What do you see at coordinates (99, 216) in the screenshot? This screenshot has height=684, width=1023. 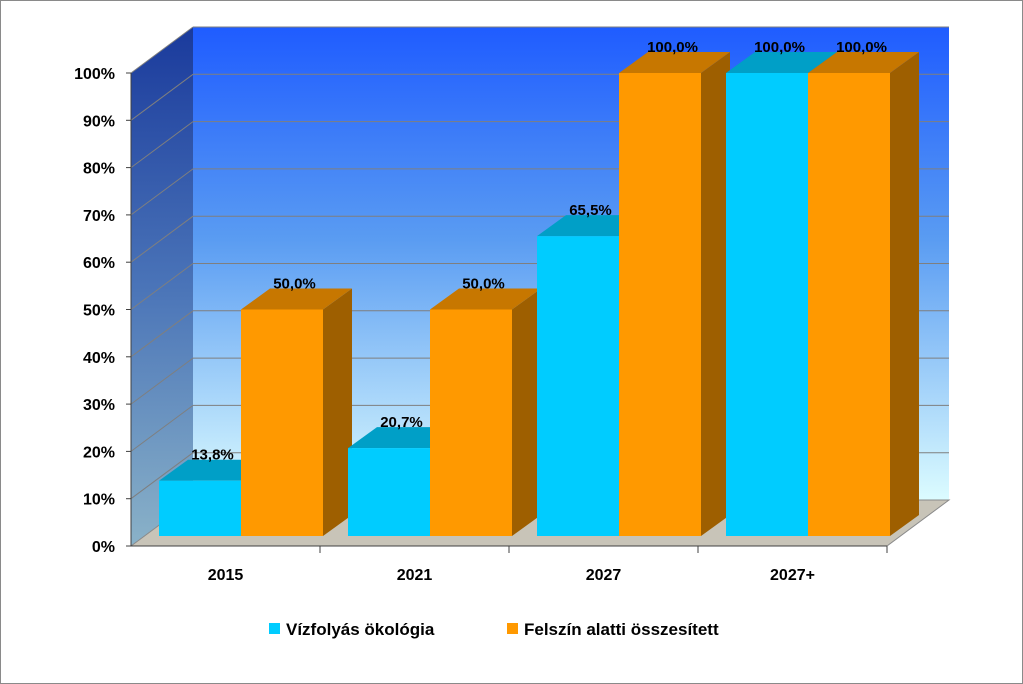 I see `y-tick-label: 70%` at bounding box center [99, 216].